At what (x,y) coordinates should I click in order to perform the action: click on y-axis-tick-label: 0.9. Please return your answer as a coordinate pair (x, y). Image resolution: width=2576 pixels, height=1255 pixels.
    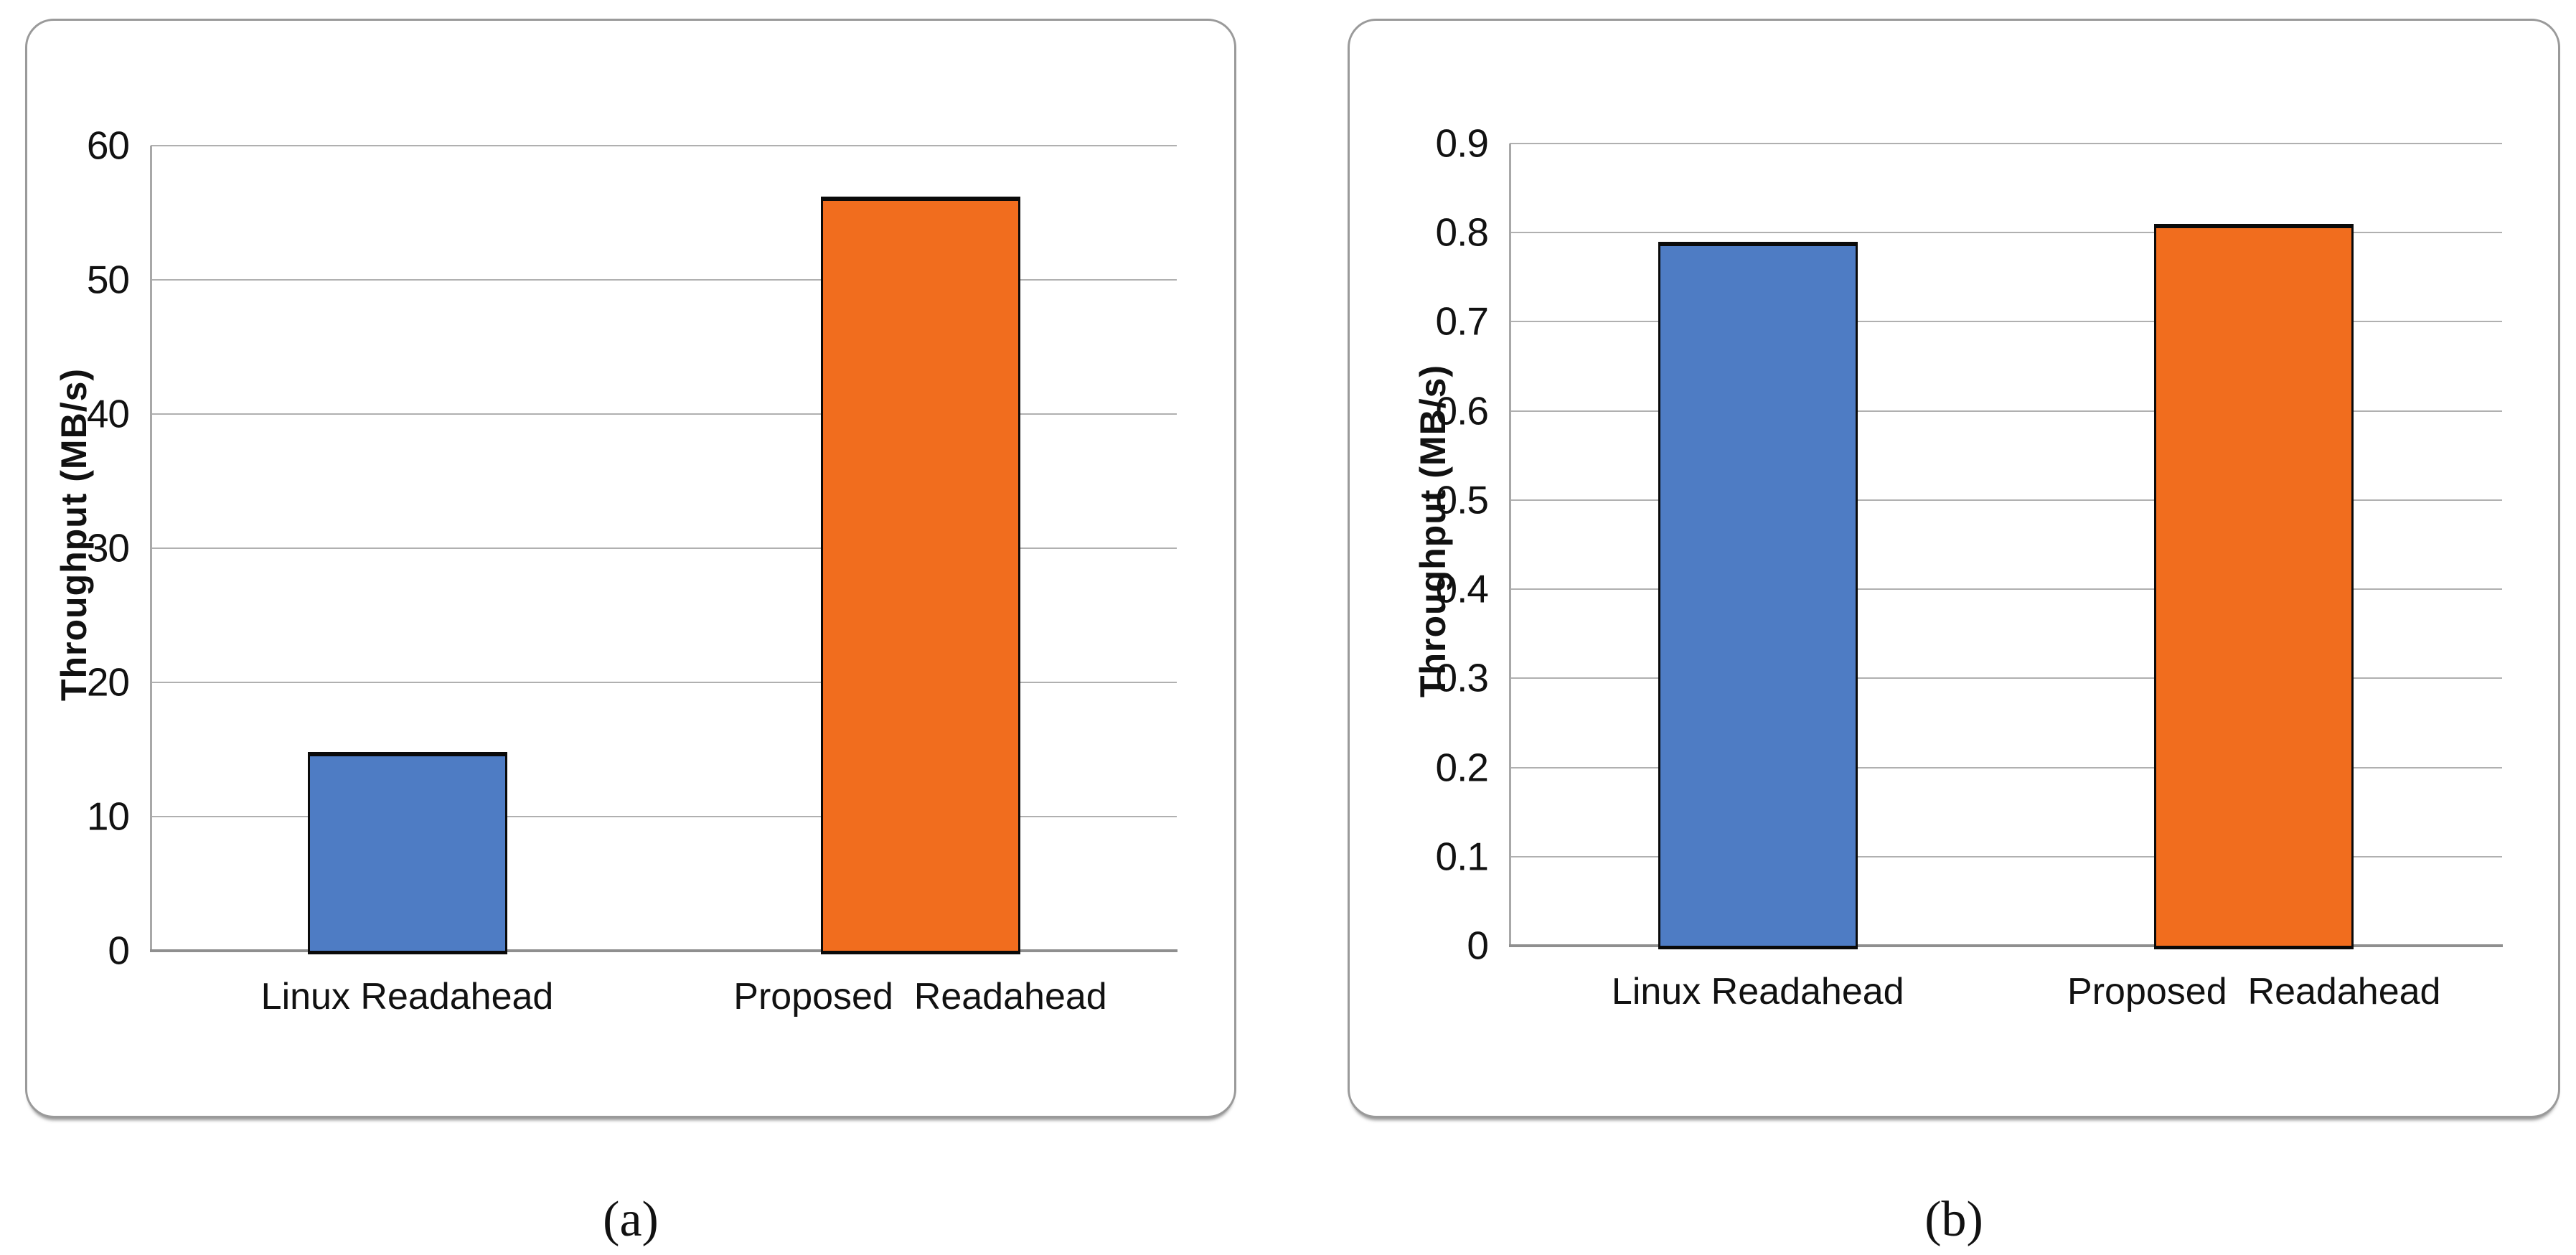
    Looking at the image, I should click on (1462, 143).